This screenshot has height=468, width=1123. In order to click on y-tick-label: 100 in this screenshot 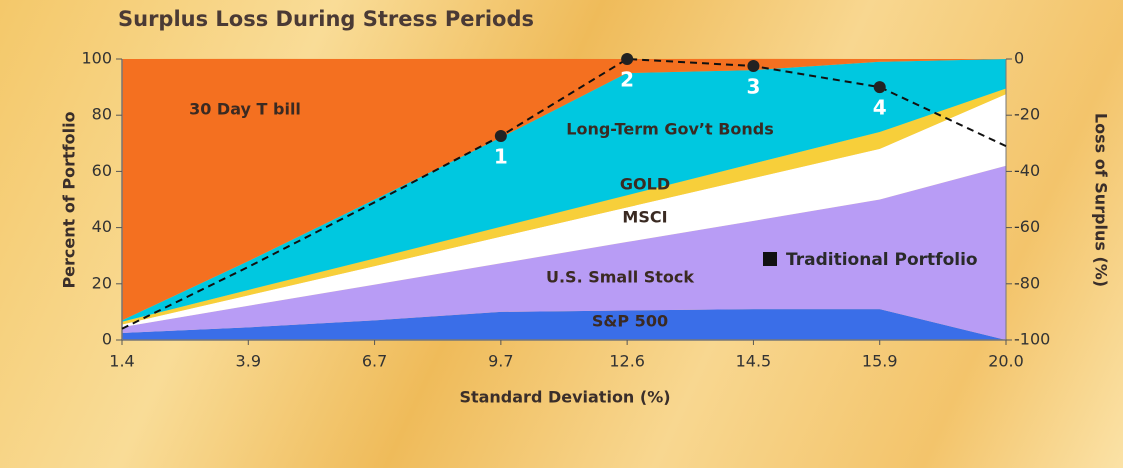, I will do `click(96, 58)`.